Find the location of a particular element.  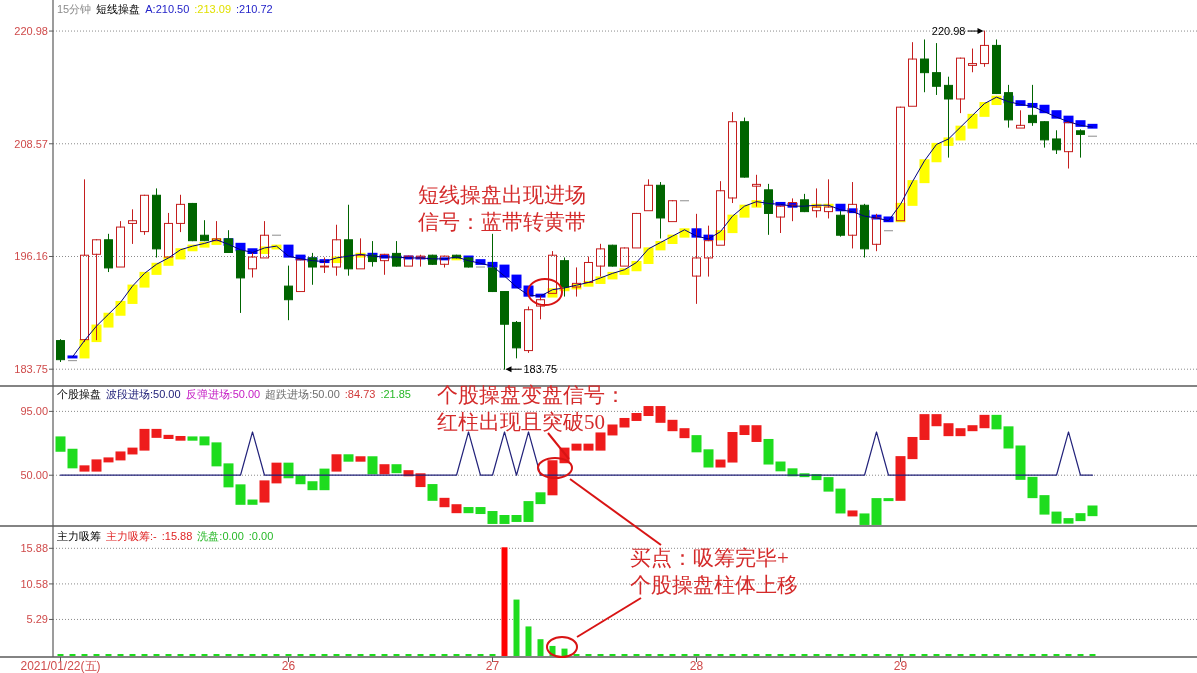

annotation: :213.09 is located at coordinates (212, 9).